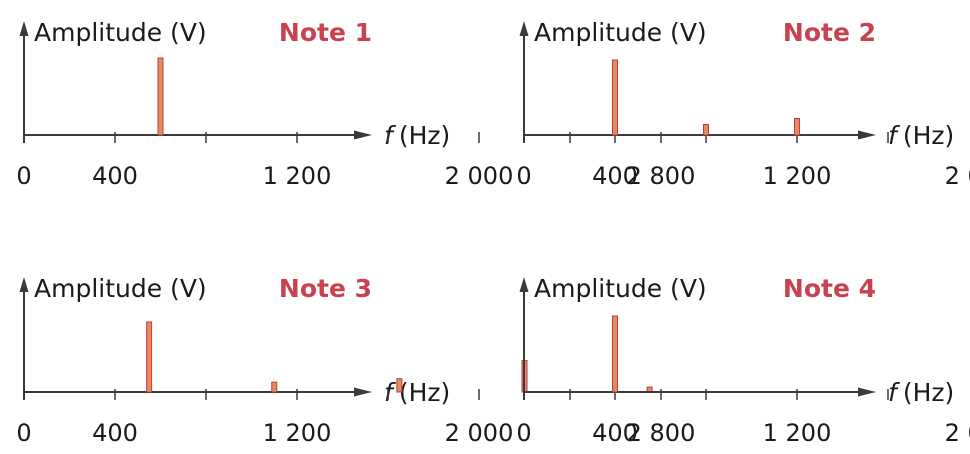 The height and width of the screenshot is (454, 970). I want to click on panel-title: Note 4, so click(829, 288).